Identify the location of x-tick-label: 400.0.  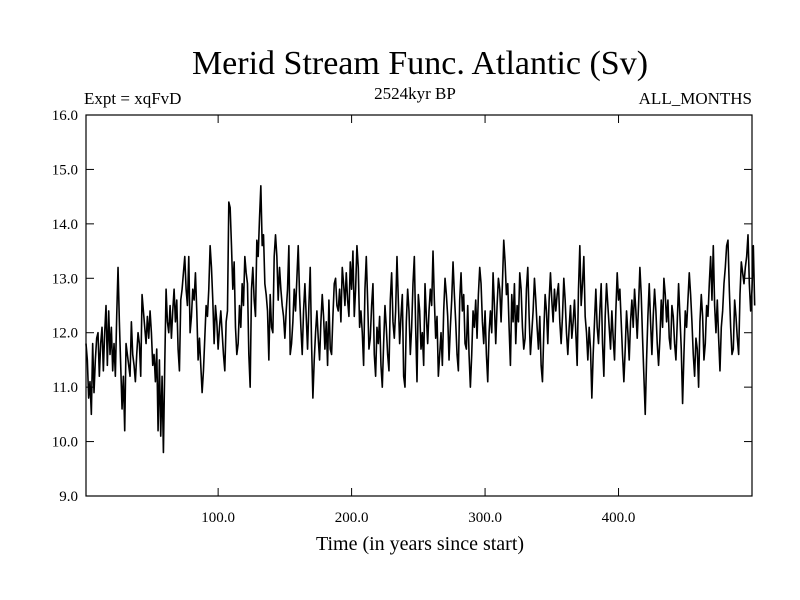
(619, 518).